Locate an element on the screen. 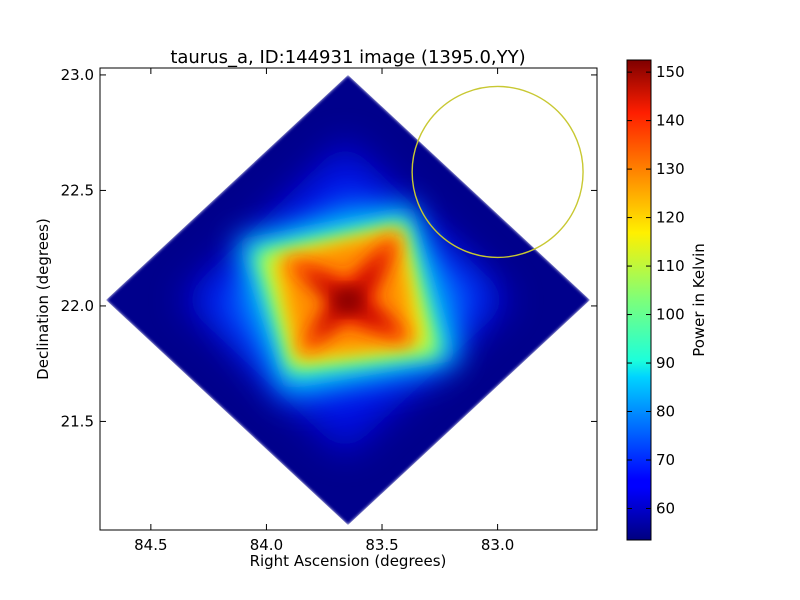 The image size is (800, 600). colorbar-tick-label: 120 is located at coordinates (670, 218).